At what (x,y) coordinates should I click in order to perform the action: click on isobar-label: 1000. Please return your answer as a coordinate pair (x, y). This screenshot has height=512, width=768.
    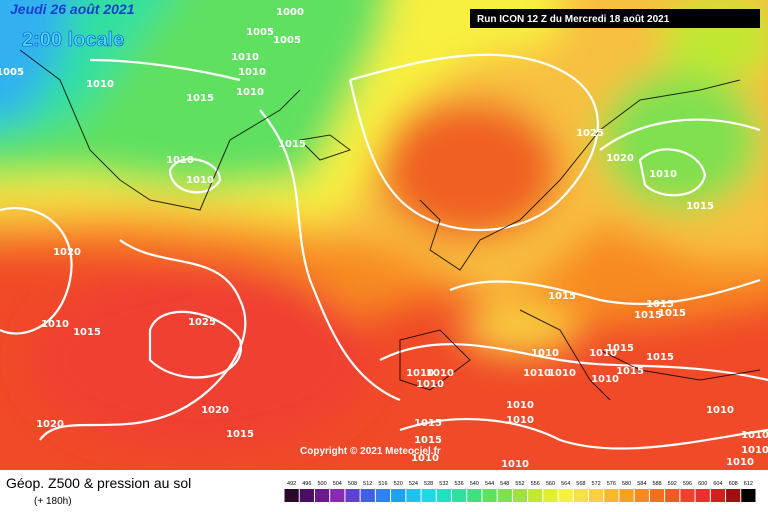
    Looking at the image, I should click on (290, 12).